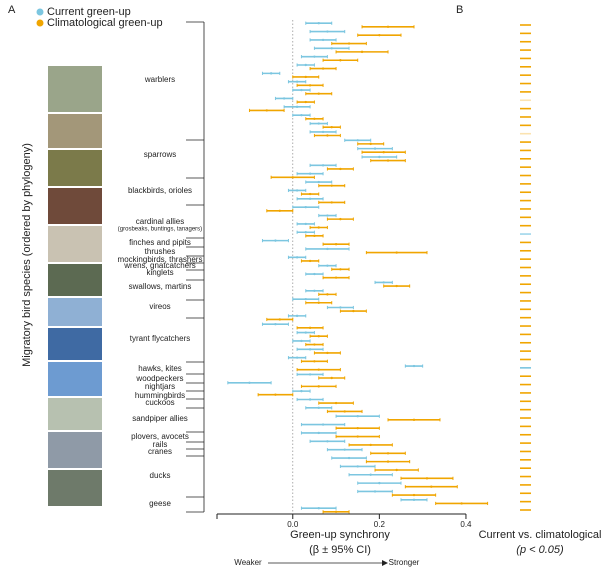  Describe the element at coordinates (160, 436) in the screenshot. I see `group-label: plovers, avocets` at that location.